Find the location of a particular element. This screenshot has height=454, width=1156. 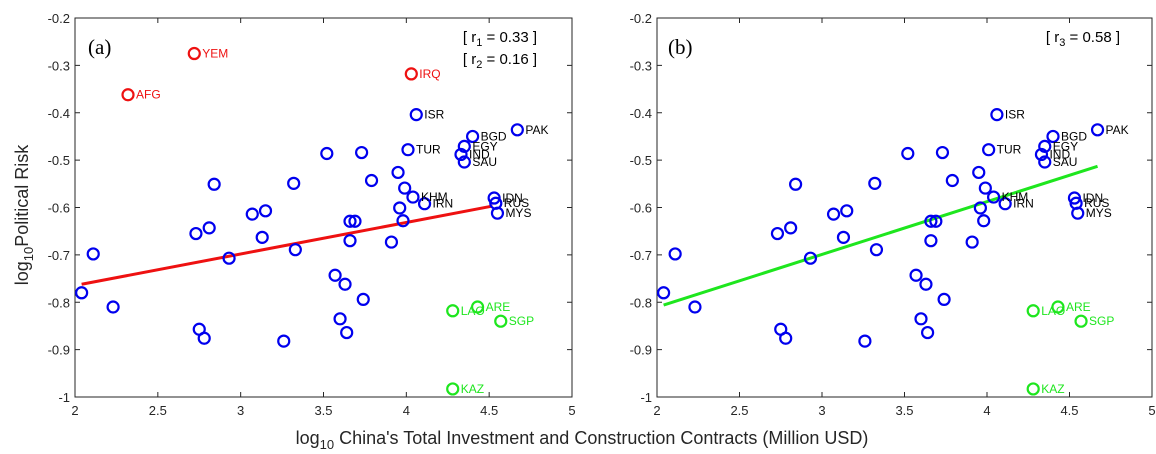

point-label-idn: IDN is located at coordinates (512, 198).